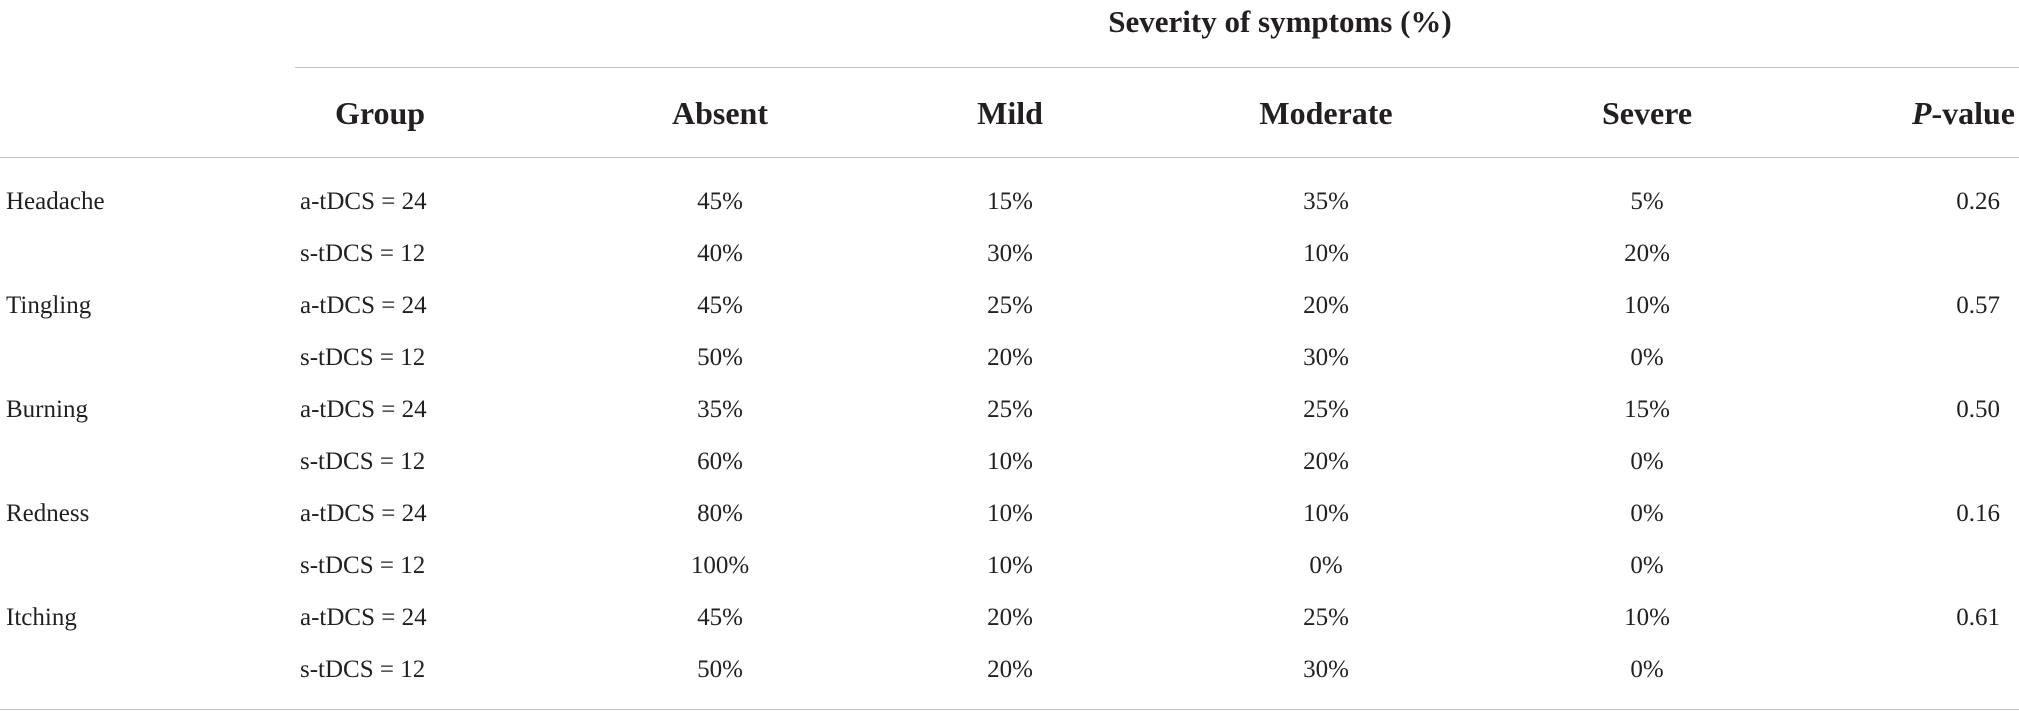  Describe the element at coordinates (1978, 305) in the screenshot. I see `cell-p-value: 0.57` at that location.